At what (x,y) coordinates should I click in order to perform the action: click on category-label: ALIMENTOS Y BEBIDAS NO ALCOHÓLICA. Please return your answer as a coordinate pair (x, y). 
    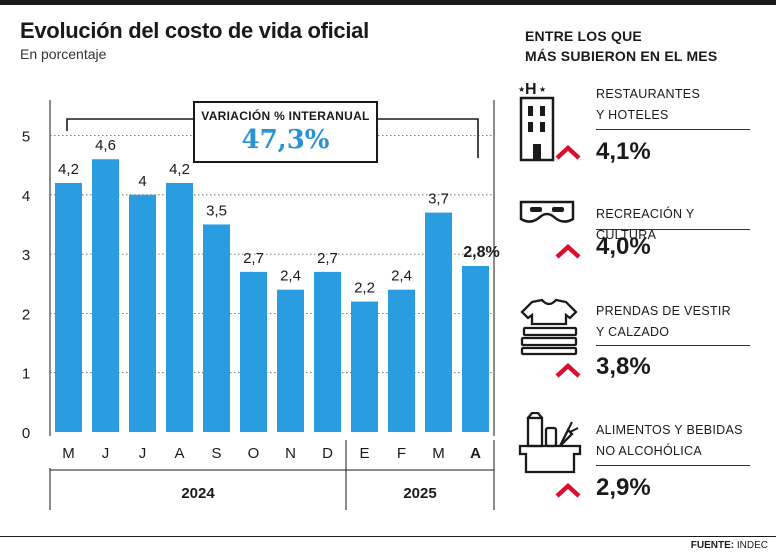
    Looking at the image, I should click on (669, 440).